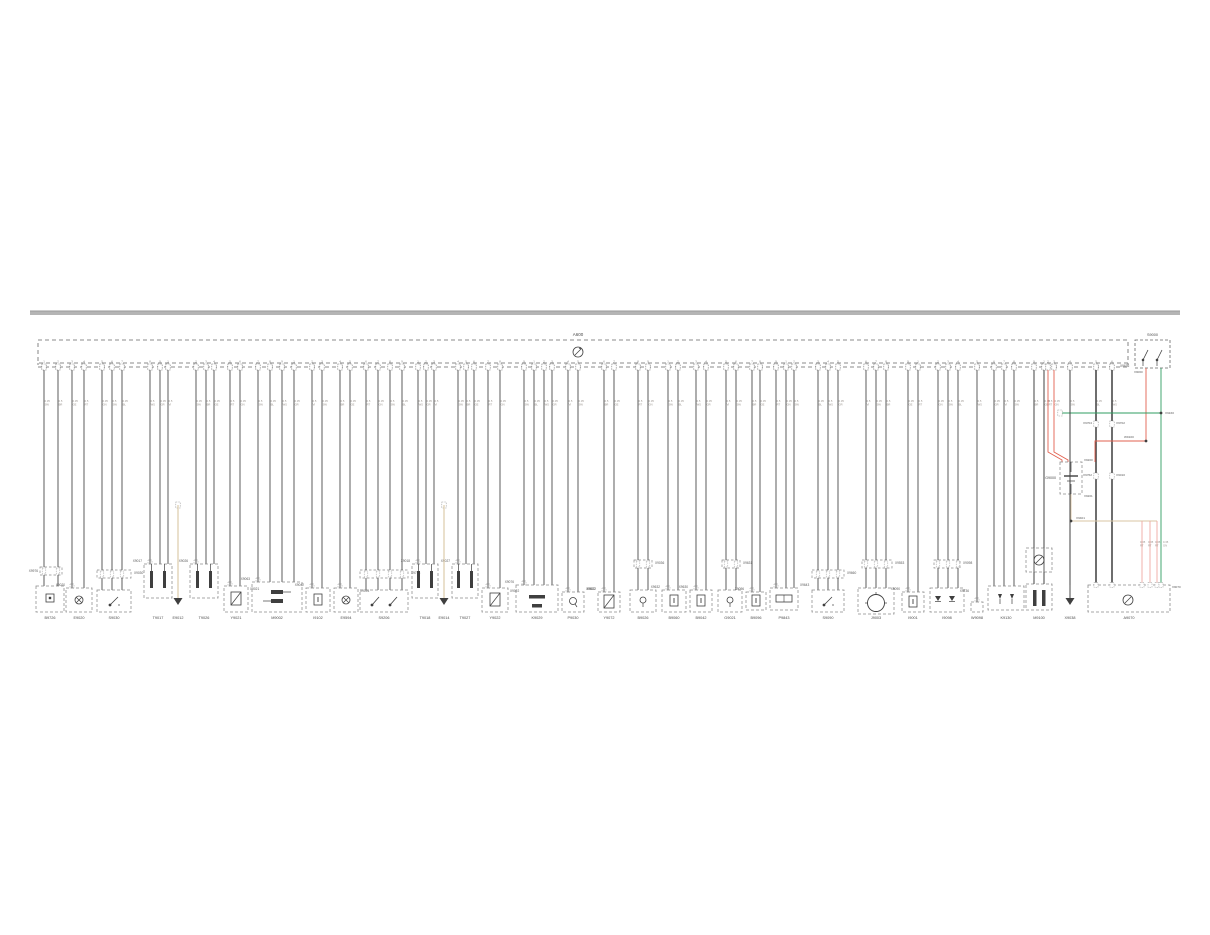  I want to click on diode-symbol, so click(952, 598).